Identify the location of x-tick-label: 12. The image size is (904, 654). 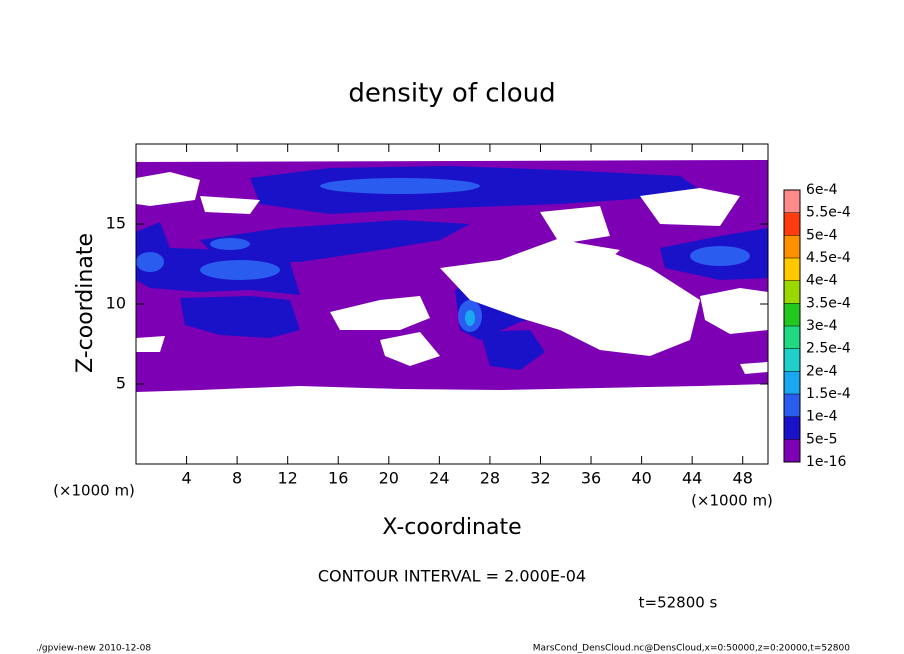
(288, 478).